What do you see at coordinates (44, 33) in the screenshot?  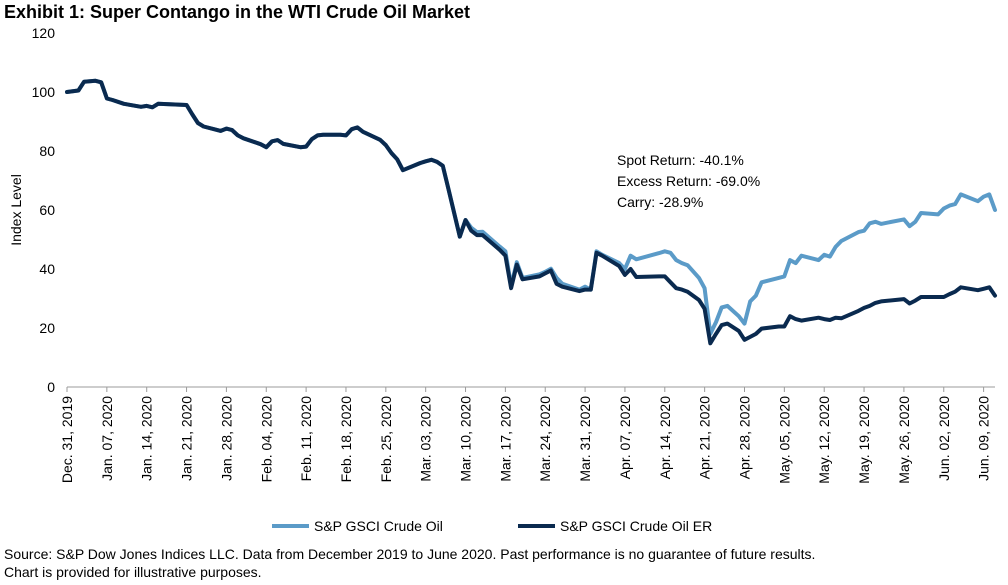 I see `y-tick-label: 120` at bounding box center [44, 33].